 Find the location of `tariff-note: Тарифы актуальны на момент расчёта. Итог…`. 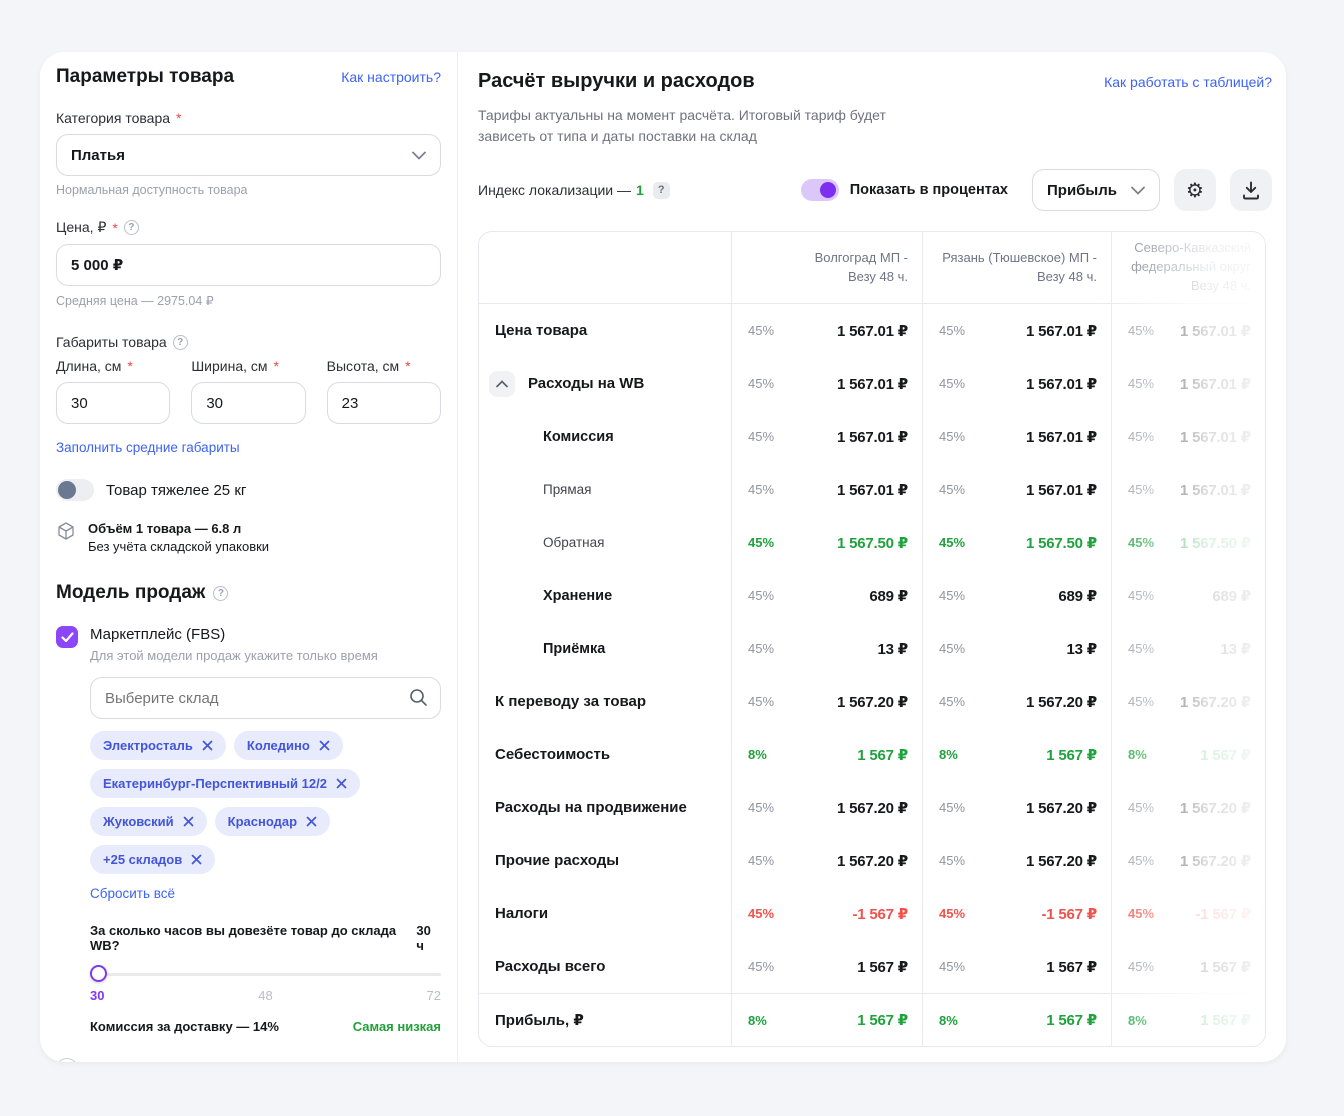

tariff-note: Тарифы актуальны на момент расчёта. Итог… is located at coordinates (682, 125).